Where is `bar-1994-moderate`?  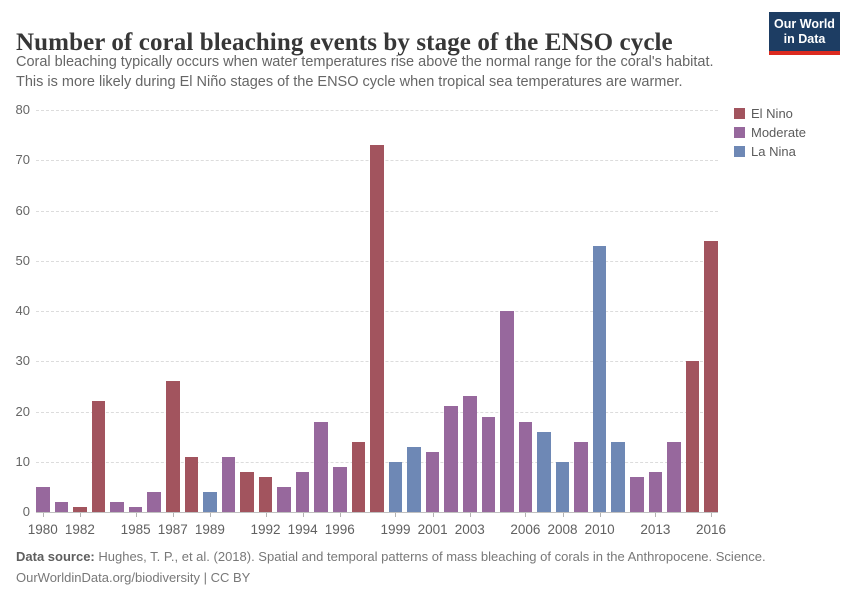 bar-1994-moderate is located at coordinates (302, 491).